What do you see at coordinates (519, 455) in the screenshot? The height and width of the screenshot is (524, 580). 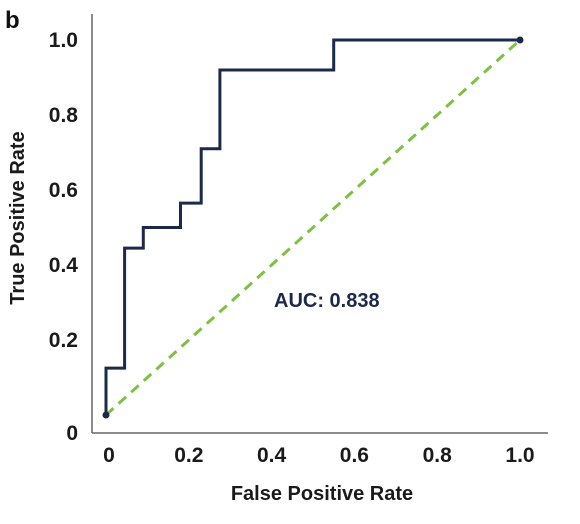 I see `x-tick-label: 1.0` at bounding box center [519, 455].